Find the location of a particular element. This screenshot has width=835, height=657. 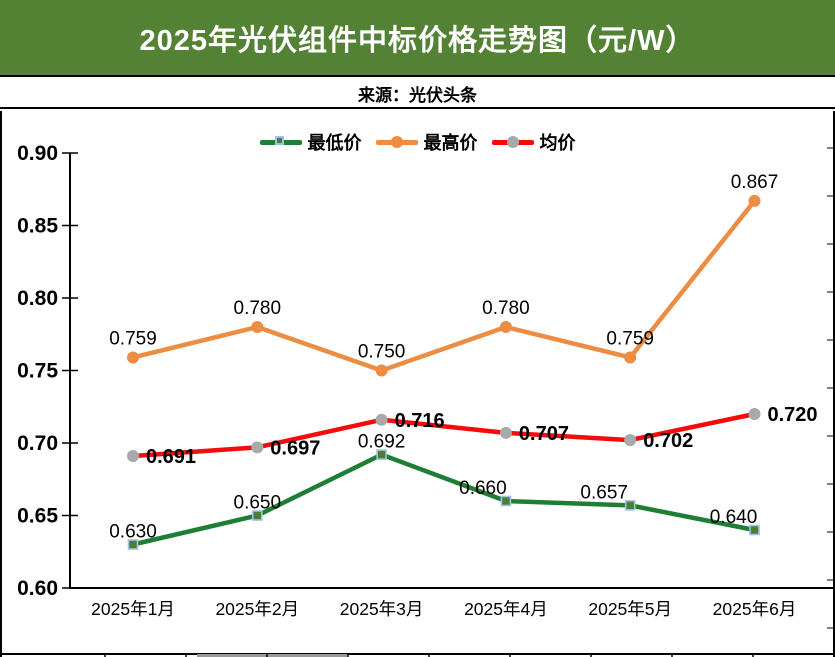

x-axis-label: 2025年3月 is located at coordinates (382, 609).